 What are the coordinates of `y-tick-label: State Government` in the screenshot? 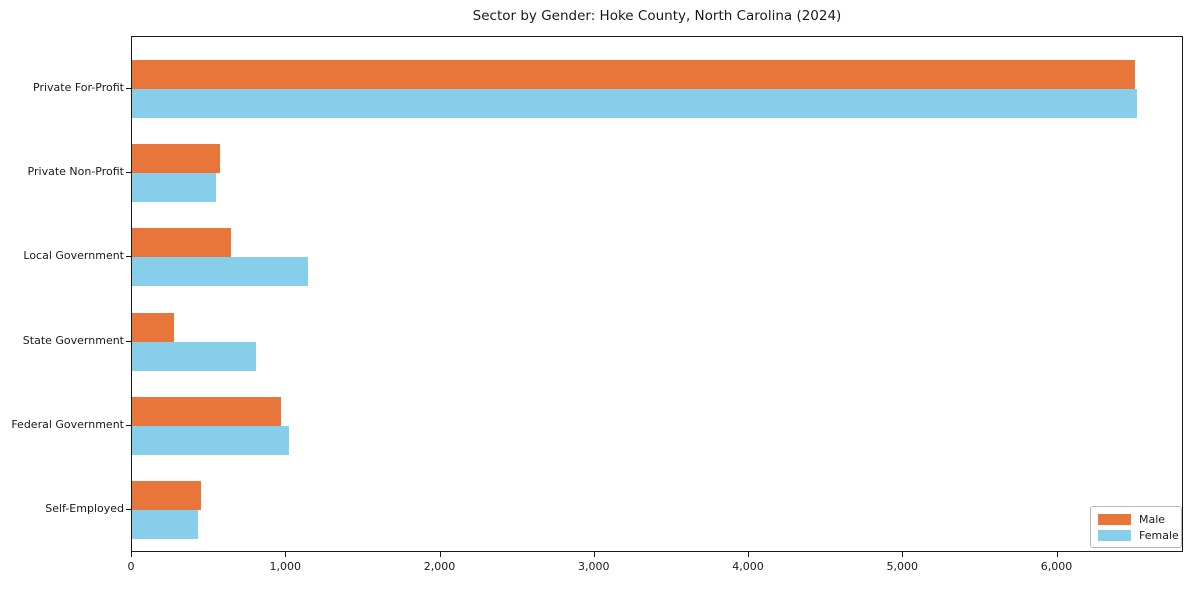 It's located at (73, 340).